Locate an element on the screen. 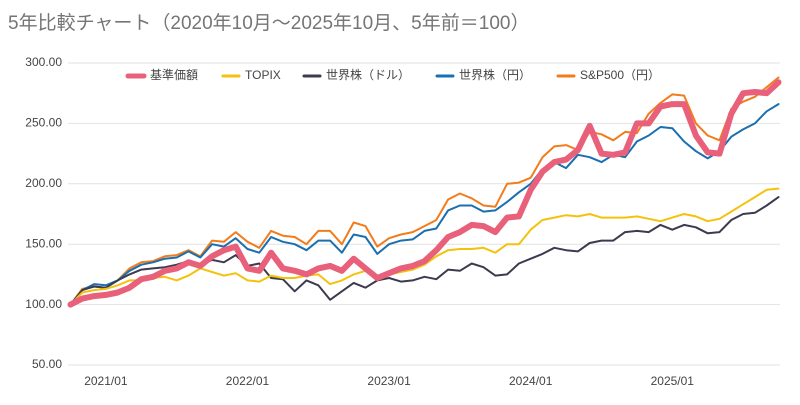  legend-item: 基準価額 is located at coordinates (161, 74).